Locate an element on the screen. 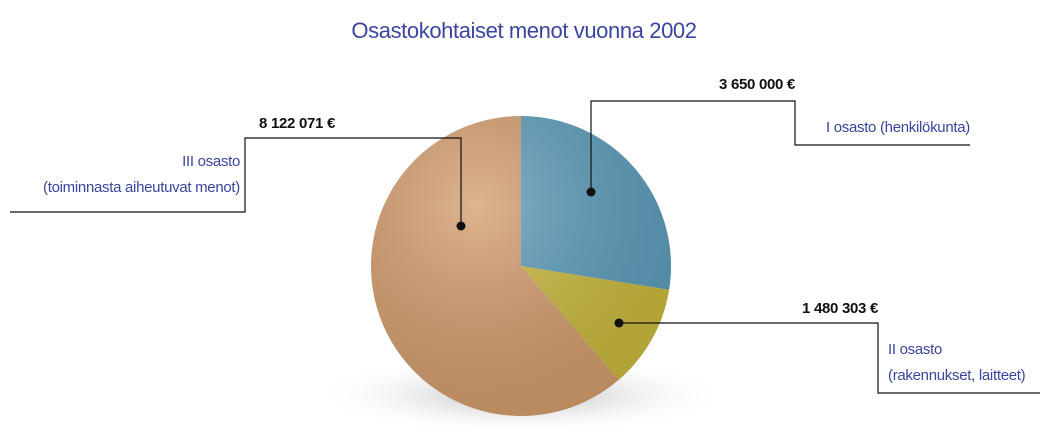 The image size is (1048, 433). category-label: II osasto (rakennukset, laitteet) is located at coordinates (957, 362).